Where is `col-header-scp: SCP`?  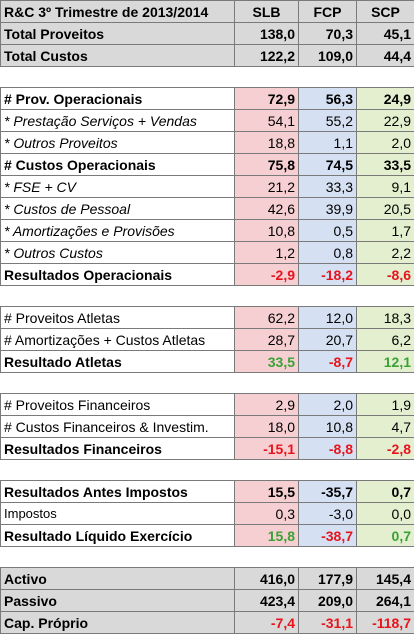 col-header-scp: SCP is located at coordinates (385, 11).